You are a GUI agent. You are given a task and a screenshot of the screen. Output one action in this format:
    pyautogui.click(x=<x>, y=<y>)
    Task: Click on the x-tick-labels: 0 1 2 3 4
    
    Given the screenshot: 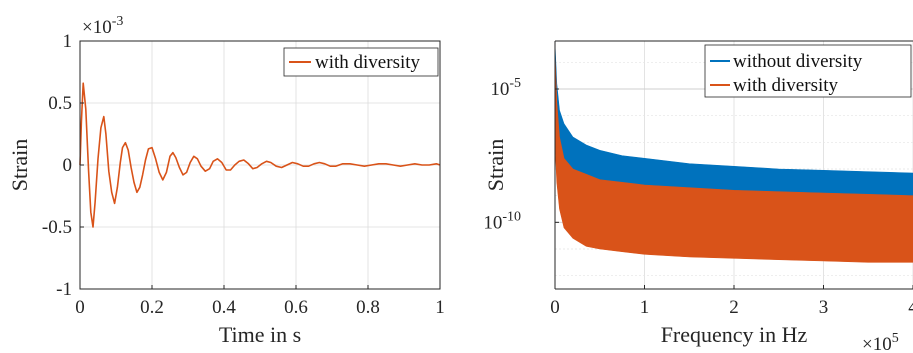 What is the action you would take?
    pyautogui.click(x=731, y=307)
    